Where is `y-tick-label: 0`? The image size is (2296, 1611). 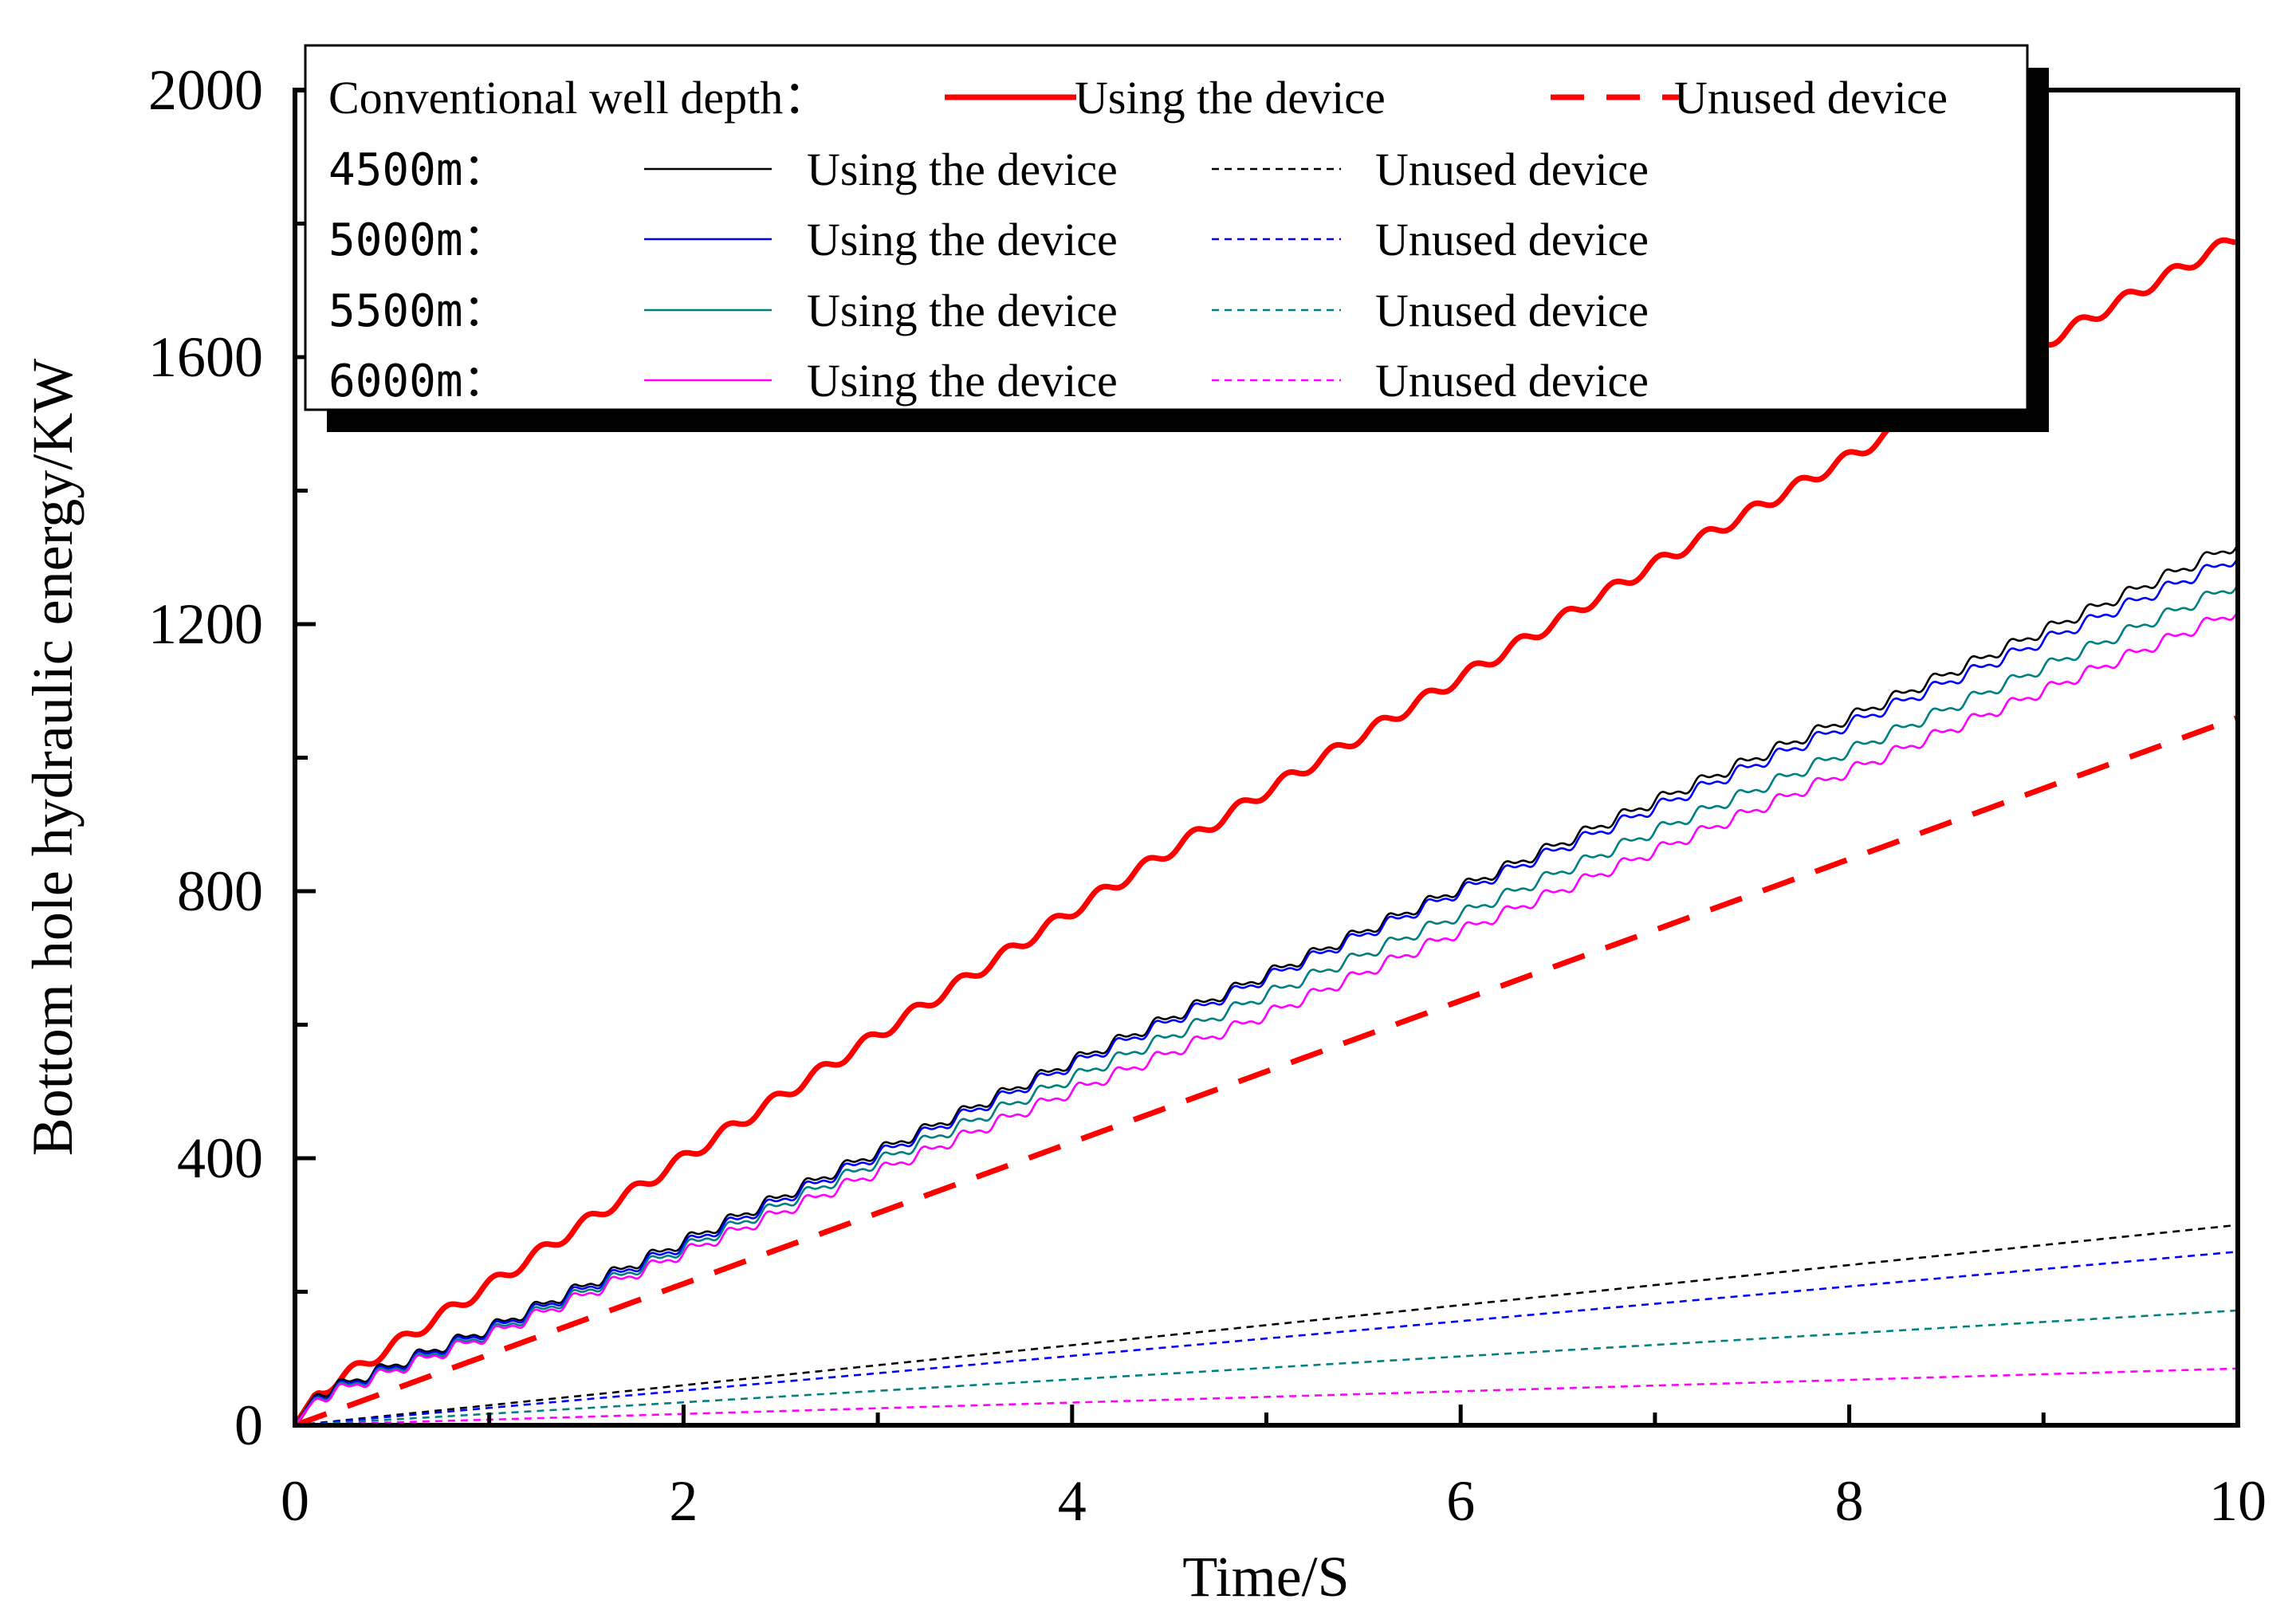 y-tick-label: 0 is located at coordinates (248, 1425).